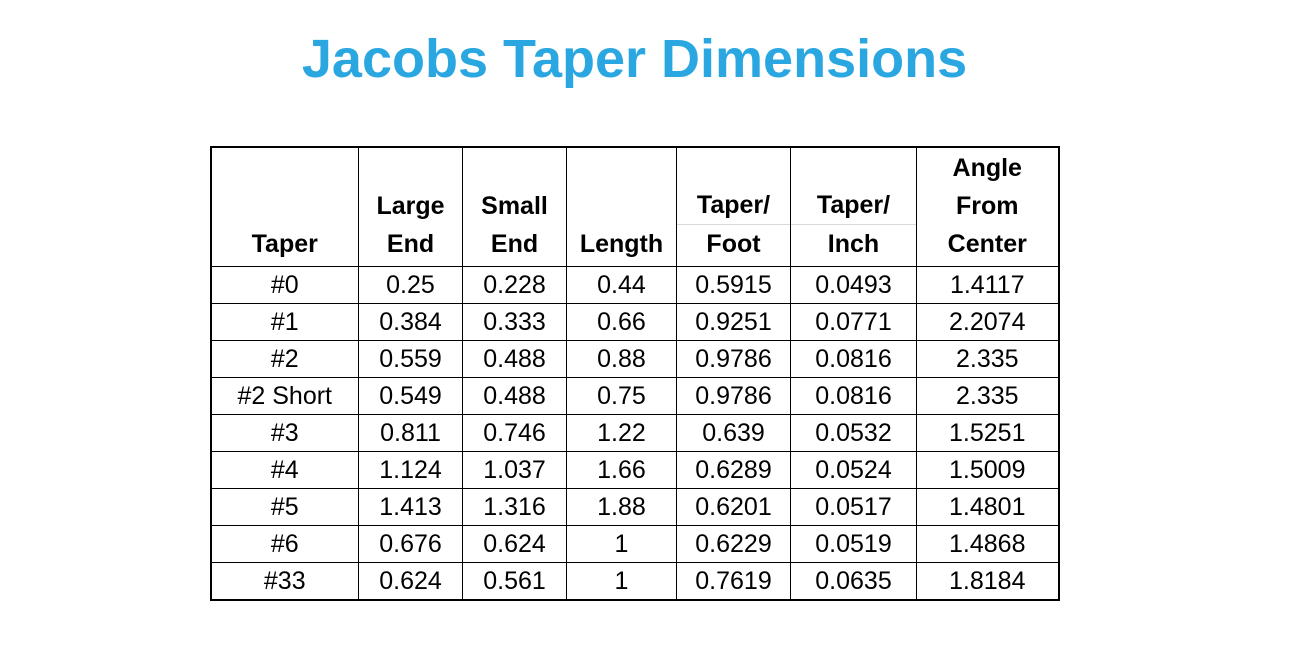 The height and width of the screenshot is (668, 1291). I want to click on cell-large-end: 1.124, so click(410, 470).